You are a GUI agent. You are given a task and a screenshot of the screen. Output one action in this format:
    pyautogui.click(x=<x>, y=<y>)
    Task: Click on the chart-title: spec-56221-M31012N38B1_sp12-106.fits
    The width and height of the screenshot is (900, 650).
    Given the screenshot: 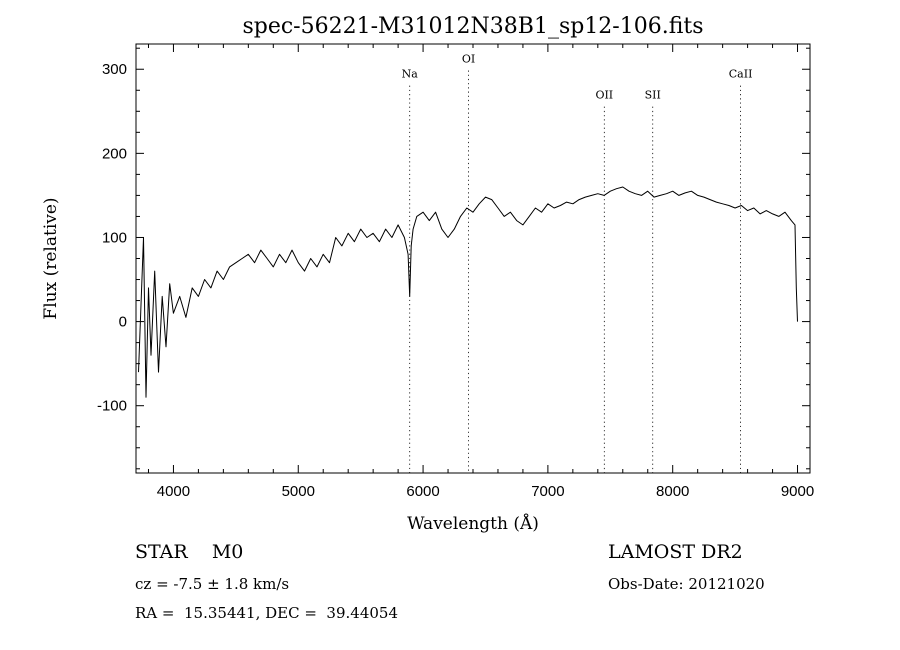 What is the action you would take?
    pyautogui.click(x=472, y=26)
    